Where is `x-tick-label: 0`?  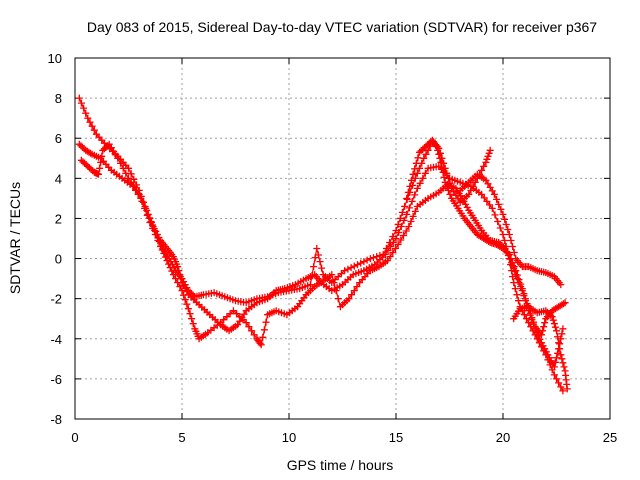 x-tick-label: 0 is located at coordinates (74, 437).